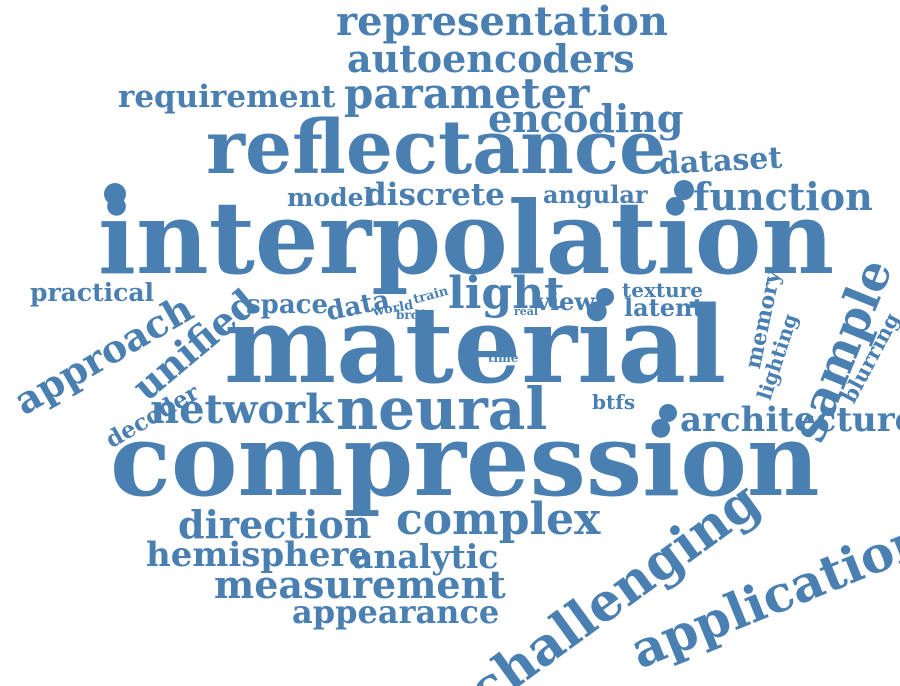  Describe the element at coordinates (360, 584) in the screenshot. I see `word-measurement: measurement` at that location.